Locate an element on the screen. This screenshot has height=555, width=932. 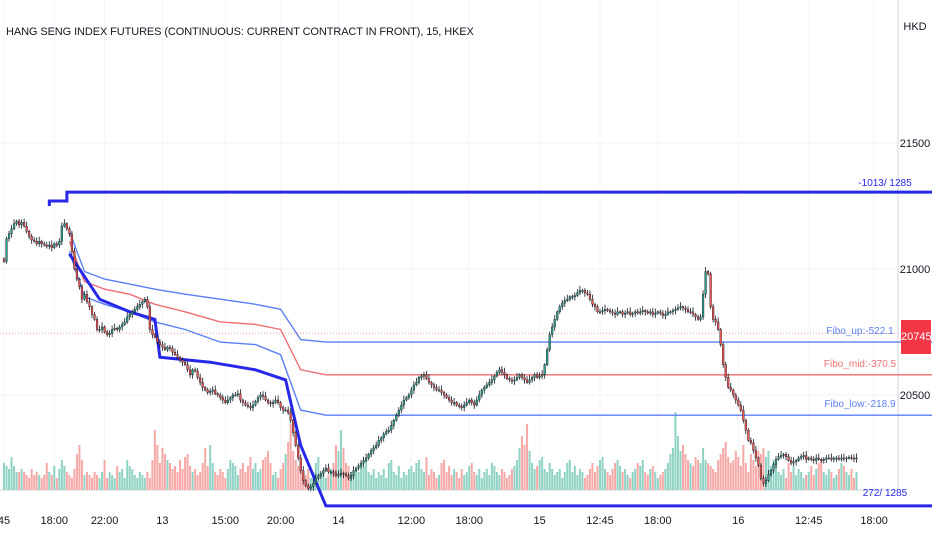
overlay-label: Fibo_mid:-370.5 is located at coordinates (860, 364).